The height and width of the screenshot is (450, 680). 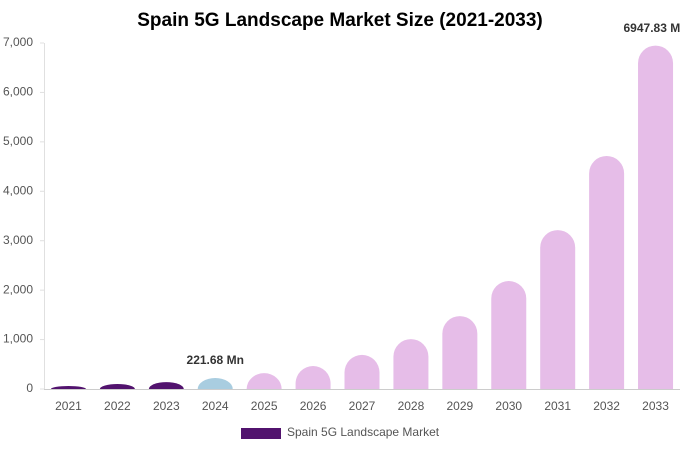 What do you see at coordinates (18, 289) in the screenshot?
I see `y-tick-label: 2,000` at bounding box center [18, 289].